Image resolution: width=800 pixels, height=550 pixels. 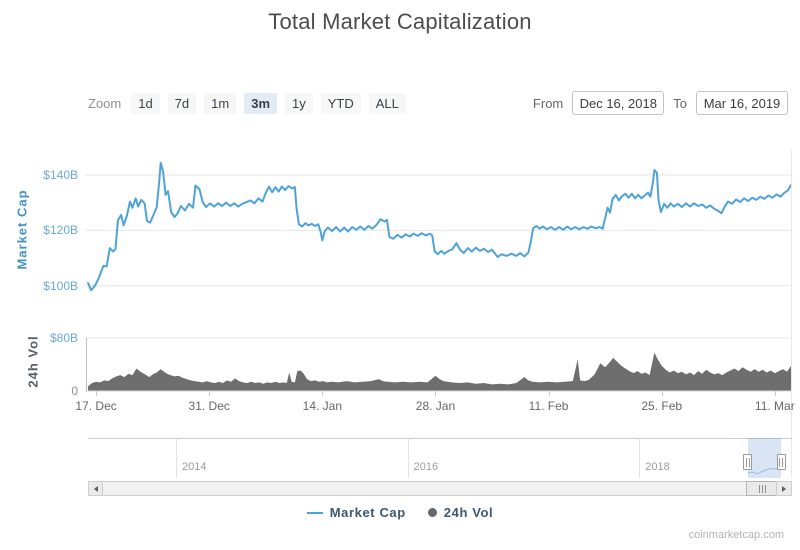 What do you see at coordinates (145, 103) in the screenshot?
I see `zoom-button-1d: 1d` at bounding box center [145, 103].